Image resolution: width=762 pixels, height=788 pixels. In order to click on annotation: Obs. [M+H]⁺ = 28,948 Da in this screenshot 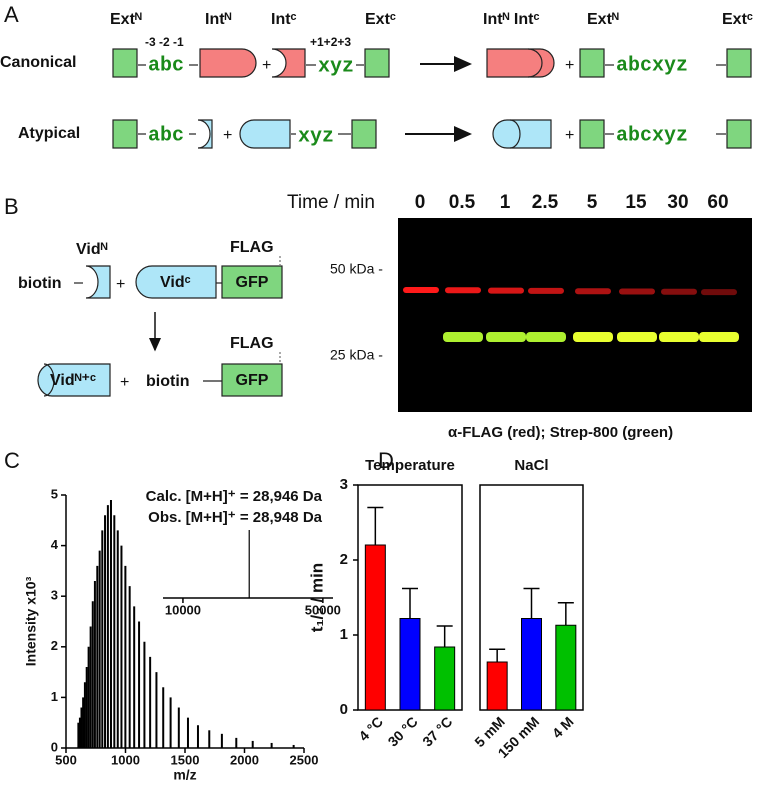, I will do `click(235, 517)`.